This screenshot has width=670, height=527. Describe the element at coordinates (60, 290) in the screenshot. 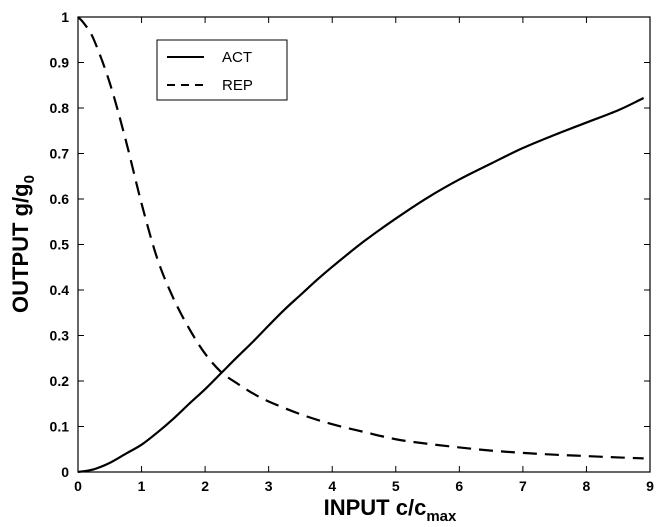

I see `y-tick-label: 0.4` at that location.